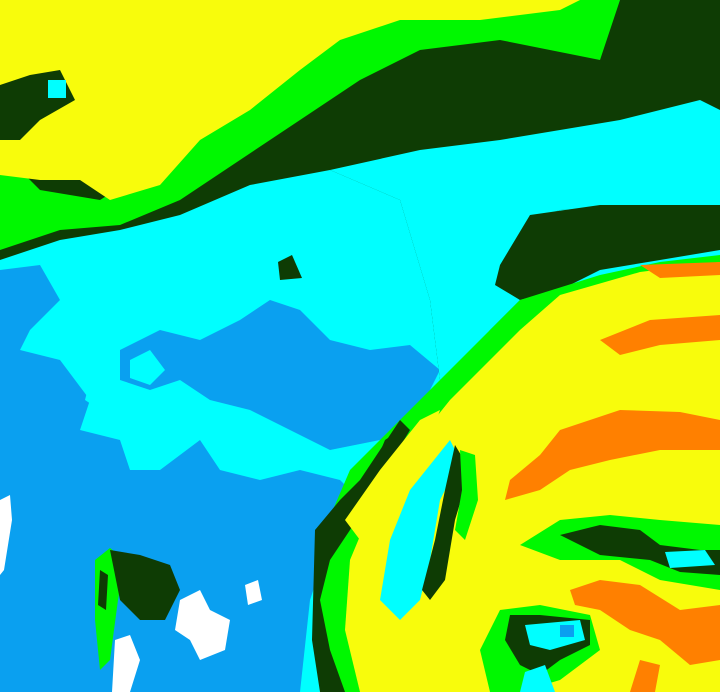 This screenshot has width=720, height=692. Describe the element at coordinates (607, 252) in the screenshot. I see `dark-green-right-band` at that location.